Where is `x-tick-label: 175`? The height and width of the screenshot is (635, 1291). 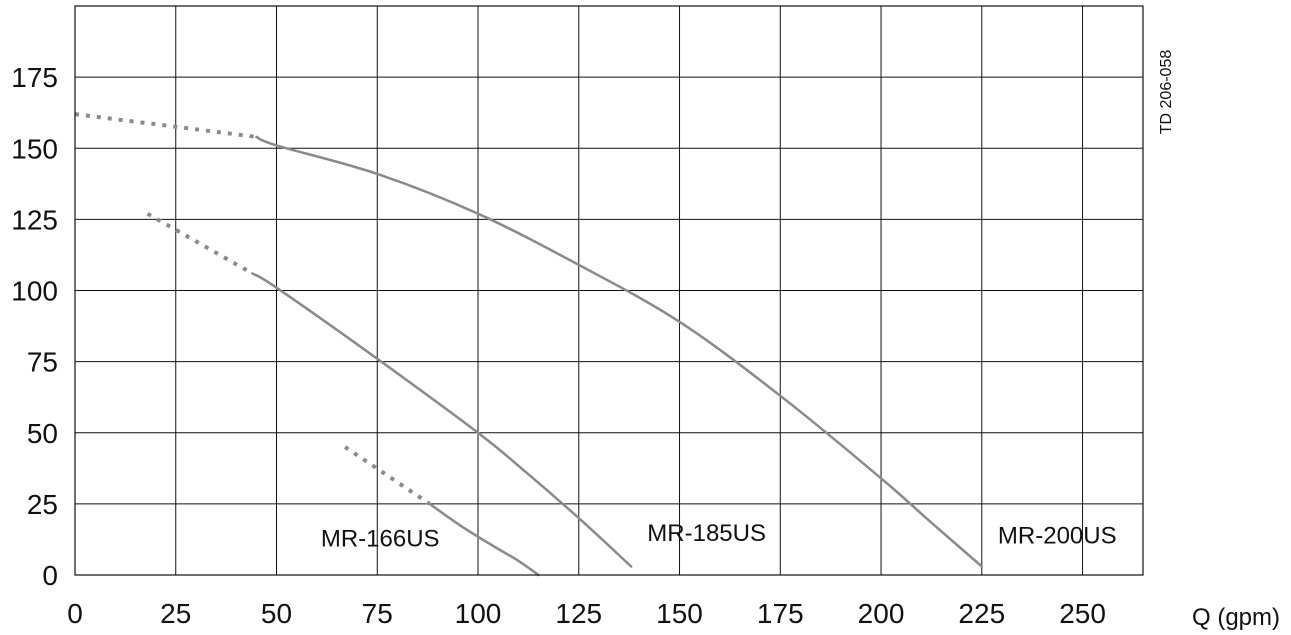
x-tick-label: 175 is located at coordinates (780, 613).